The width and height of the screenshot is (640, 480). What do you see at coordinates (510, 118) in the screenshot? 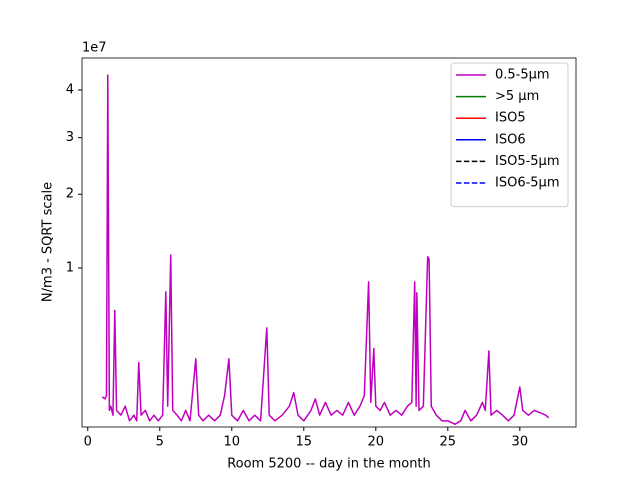
I see `legend-label: ISO5` at bounding box center [510, 118].